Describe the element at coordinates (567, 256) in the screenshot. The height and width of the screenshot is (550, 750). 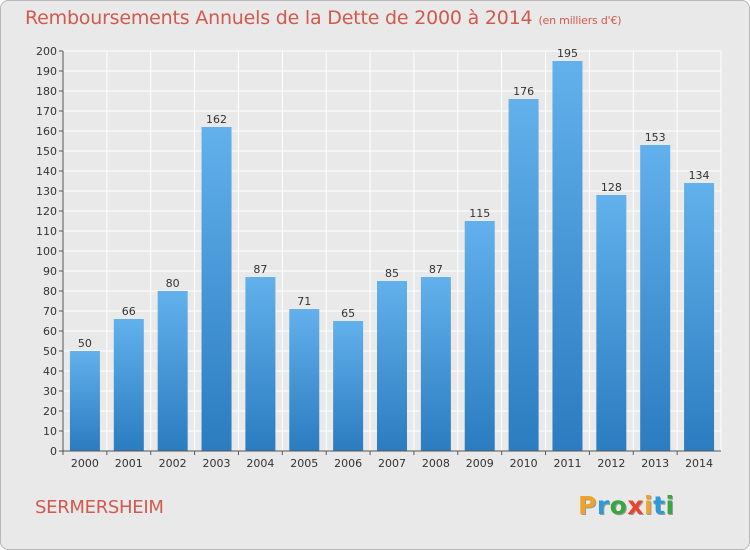
I see `bar-2011` at that location.